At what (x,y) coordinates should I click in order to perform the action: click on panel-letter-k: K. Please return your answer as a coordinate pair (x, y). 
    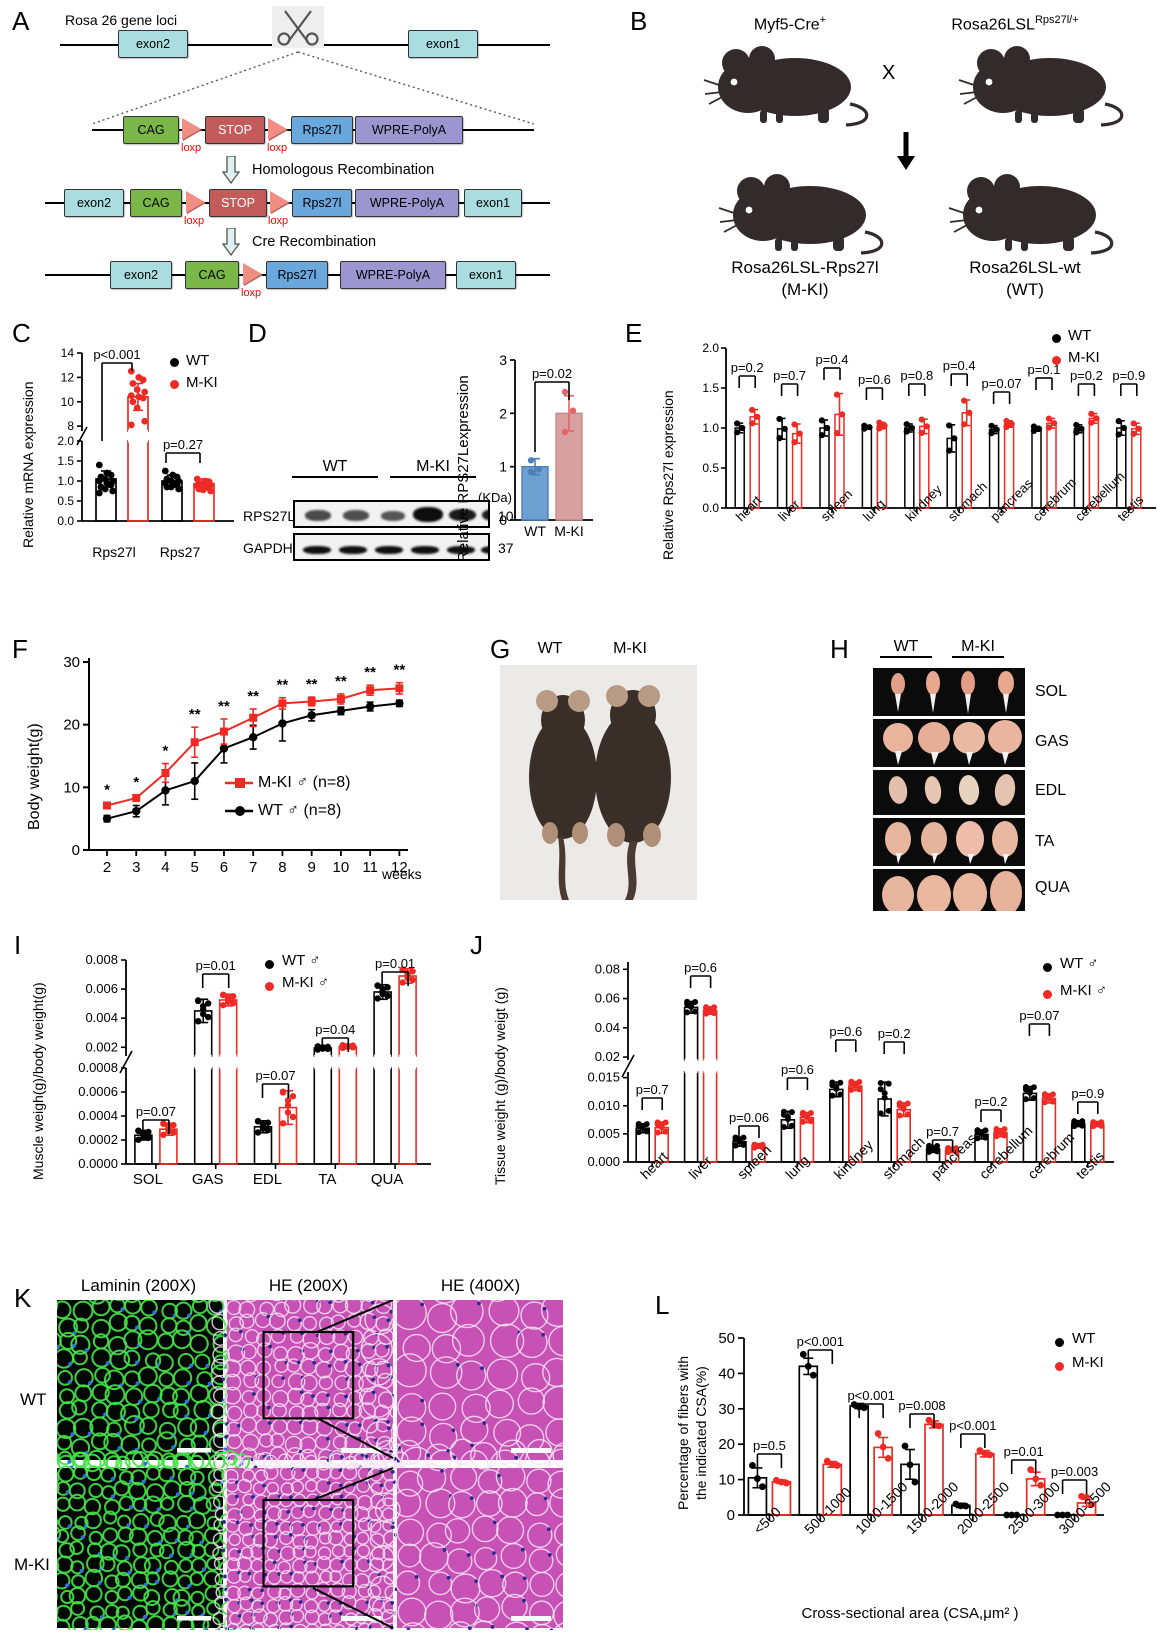
    Looking at the image, I should click on (23, 1298).